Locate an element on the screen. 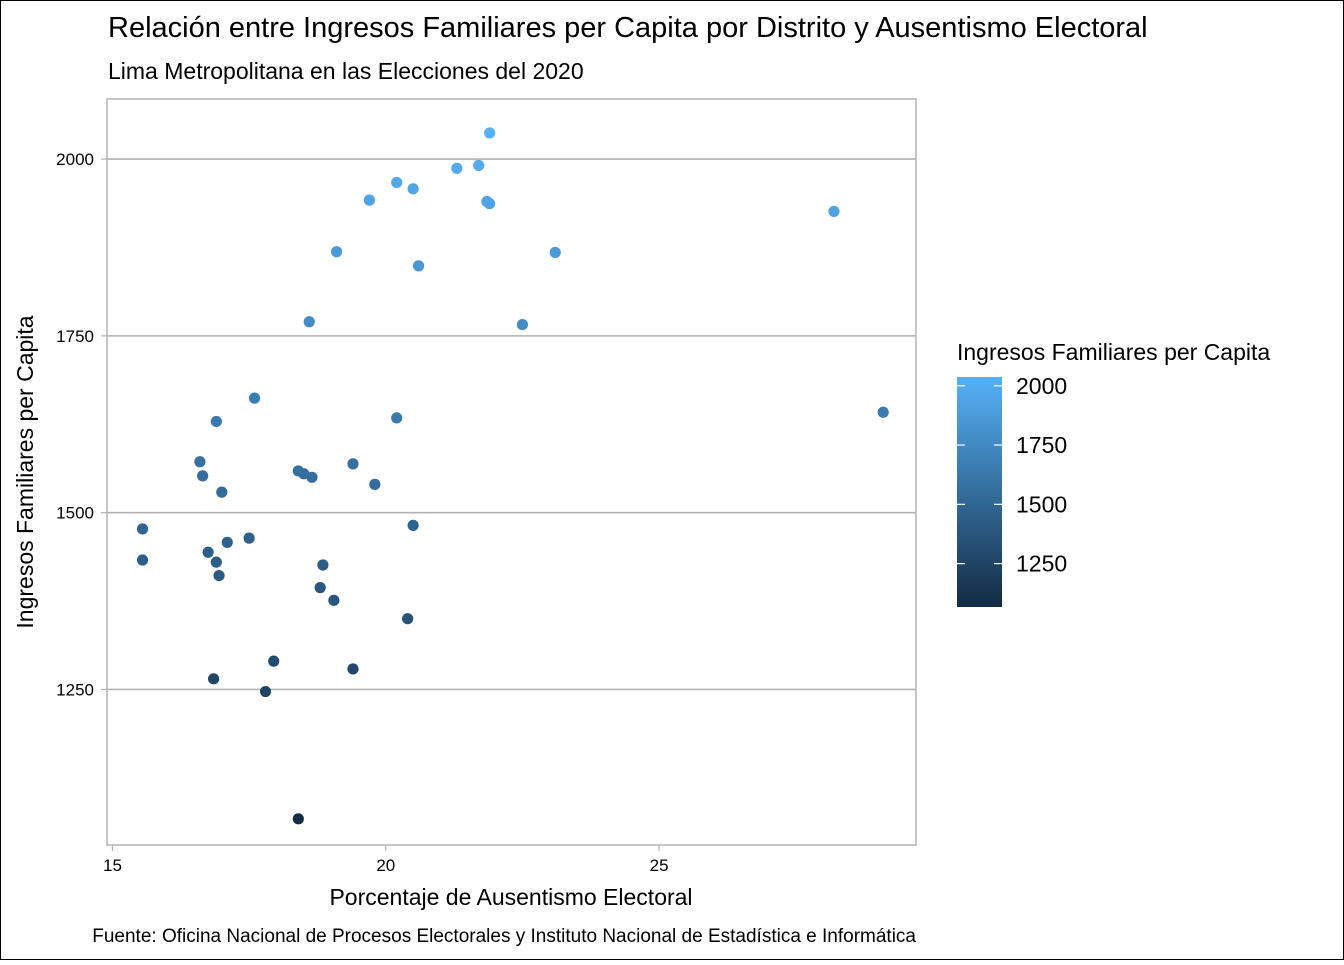 Image resolution: width=1344 pixels, height=965 pixels. legend-tick-label: 2000 is located at coordinates (1041, 386).